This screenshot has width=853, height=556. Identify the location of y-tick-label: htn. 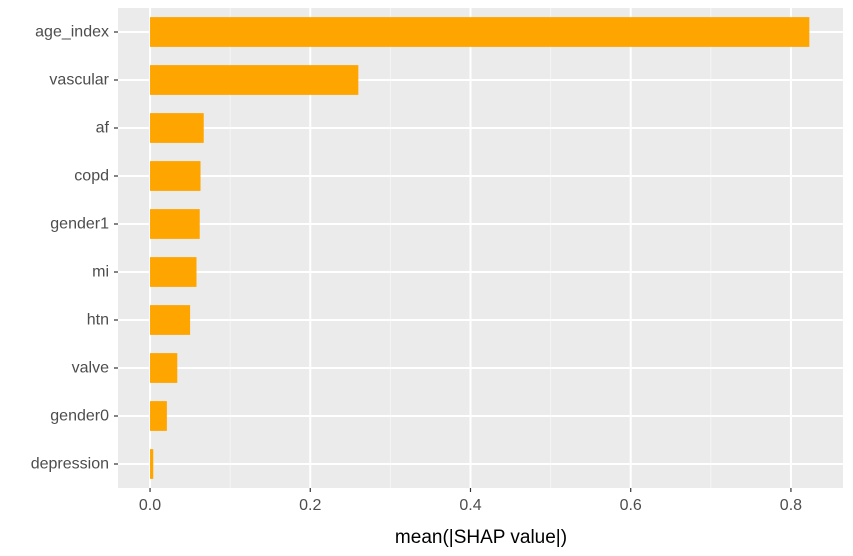
(98, 320).